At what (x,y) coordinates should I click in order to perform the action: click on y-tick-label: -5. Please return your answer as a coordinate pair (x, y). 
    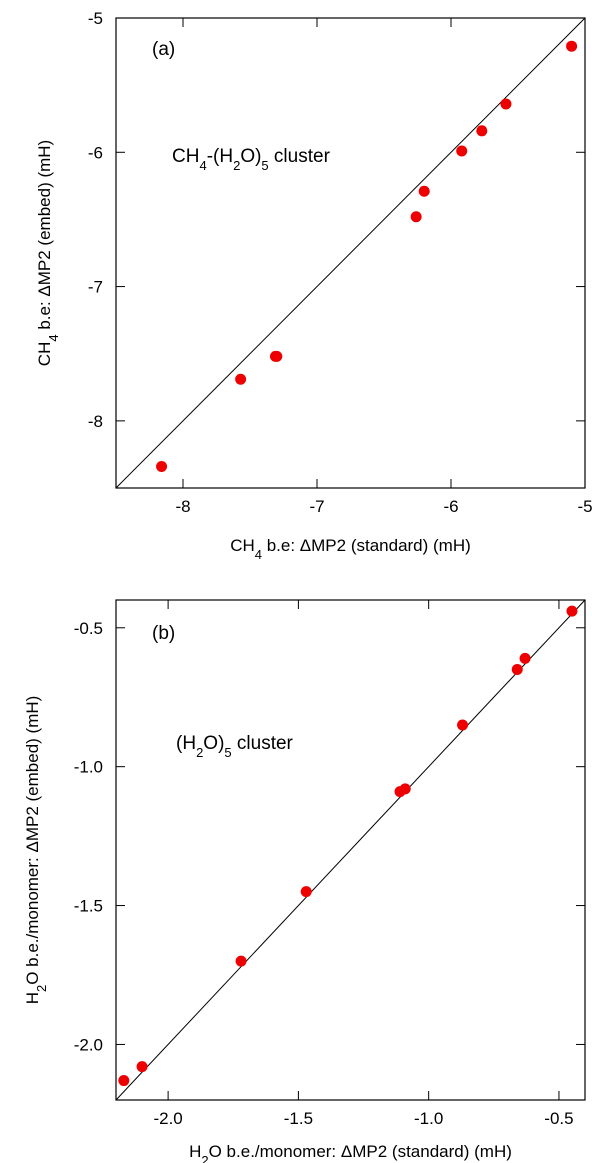
    Looking at the image, I should click on (95, 18).